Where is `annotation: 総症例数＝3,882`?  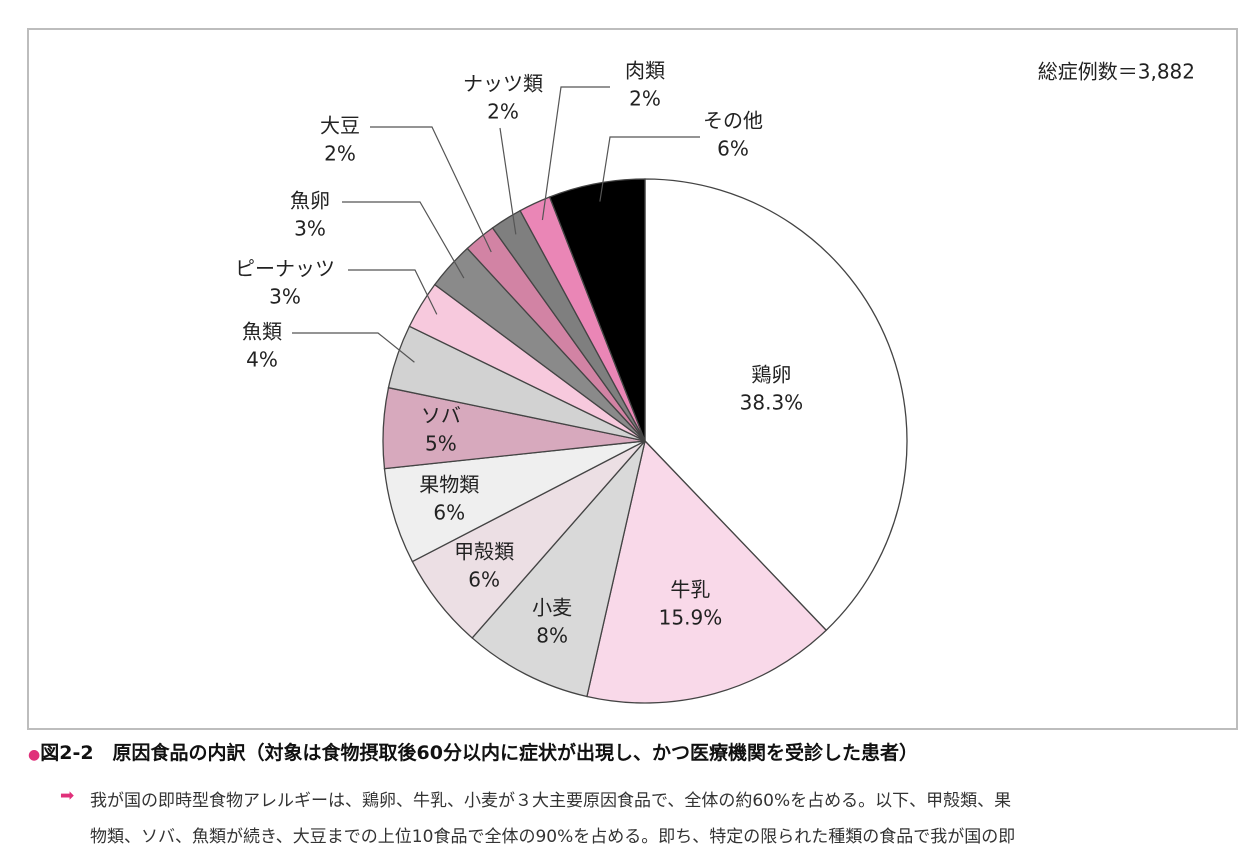
annotation: 総症例数＝3,882 is located at coordinates (1116, 72).